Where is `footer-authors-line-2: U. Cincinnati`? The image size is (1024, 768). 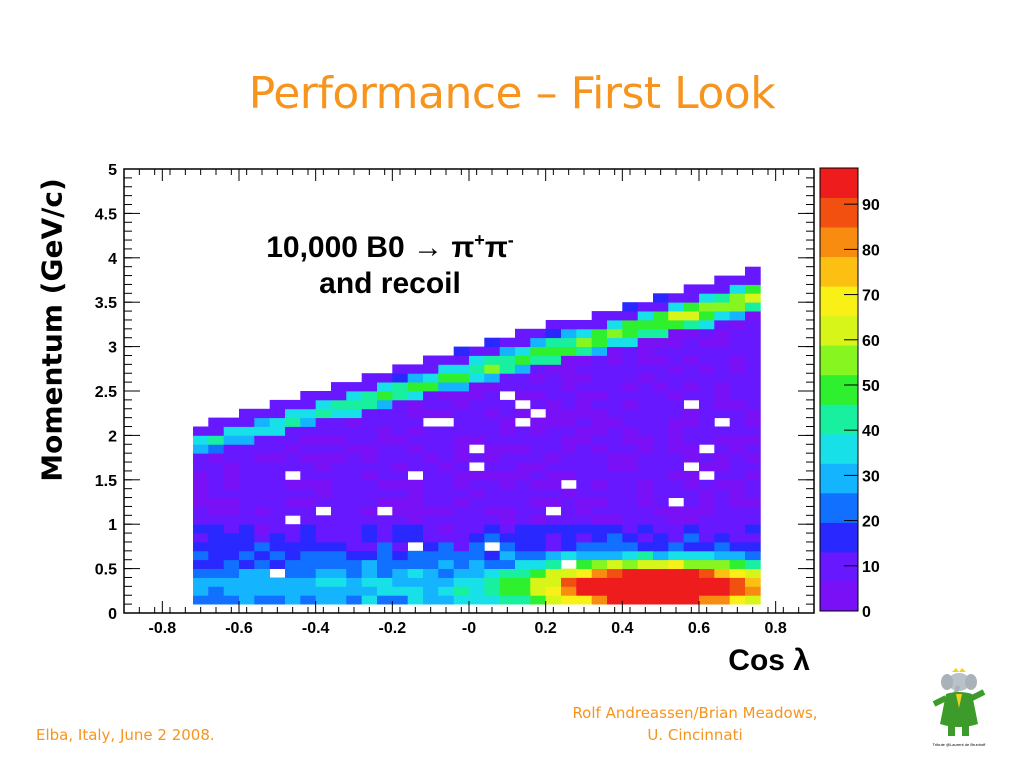
footer-authors-line-2: U. Cincinnati is located at coordinates (695, 735).